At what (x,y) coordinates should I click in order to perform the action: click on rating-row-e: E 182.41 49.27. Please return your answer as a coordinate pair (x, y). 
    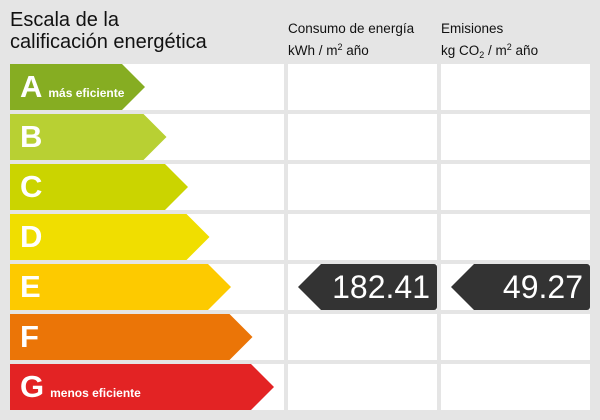
    Looking at the image, I should click on (300, 287).